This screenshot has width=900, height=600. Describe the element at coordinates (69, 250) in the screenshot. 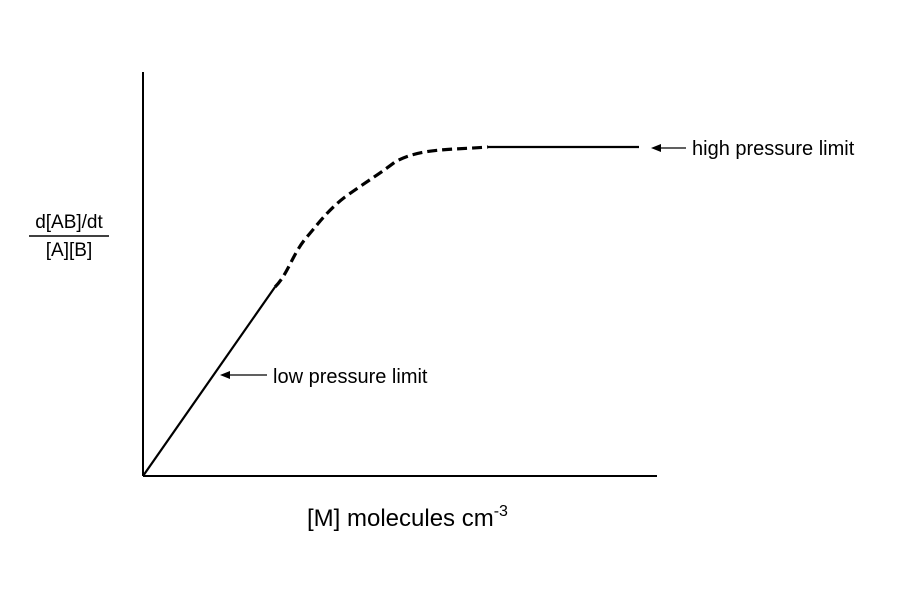

I see `y-label-denominator: [A][B]` at that location.